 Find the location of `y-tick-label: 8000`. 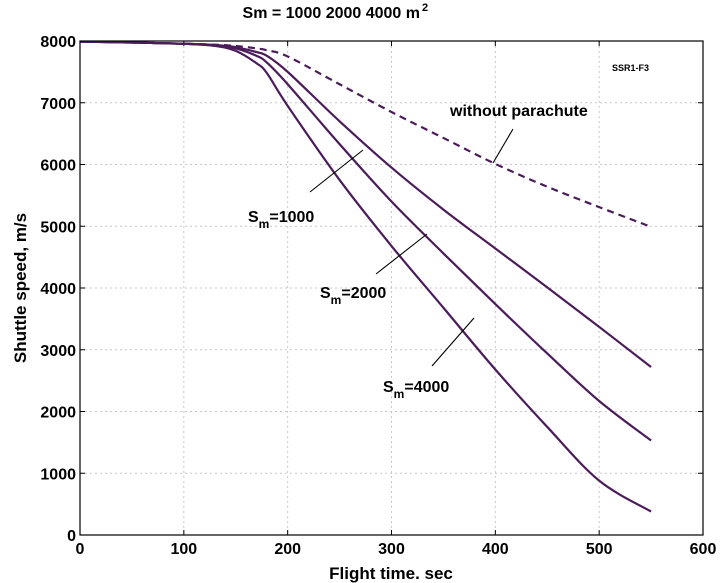

y-tick-label: 8000 is located at coordinates (58, 42).